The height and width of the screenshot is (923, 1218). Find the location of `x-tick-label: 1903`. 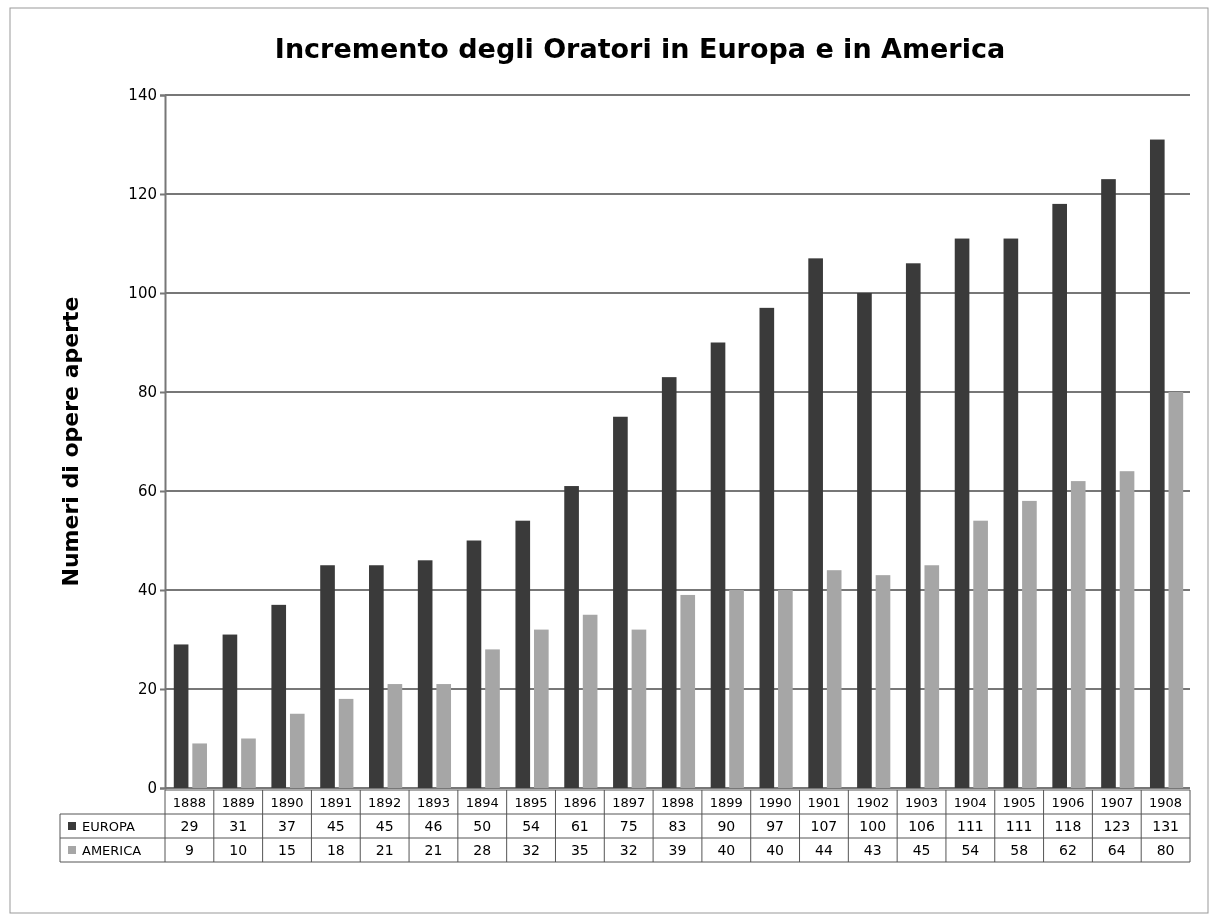

x-tick-label: 1903 is located at coordinates (922, 802).